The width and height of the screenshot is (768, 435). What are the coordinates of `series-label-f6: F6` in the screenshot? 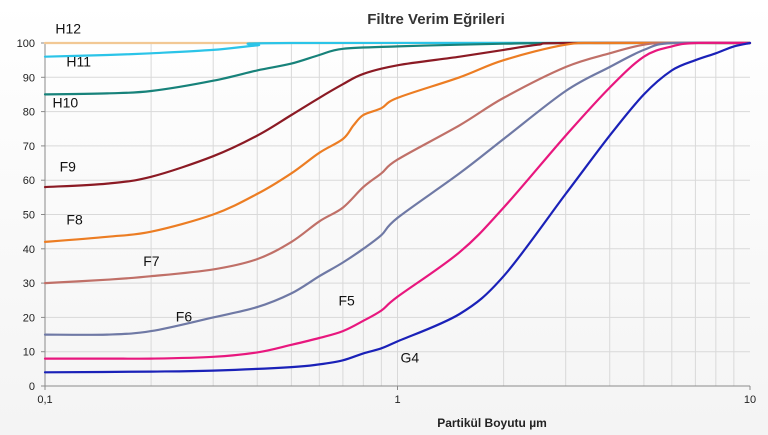 It's located at (184, 317).